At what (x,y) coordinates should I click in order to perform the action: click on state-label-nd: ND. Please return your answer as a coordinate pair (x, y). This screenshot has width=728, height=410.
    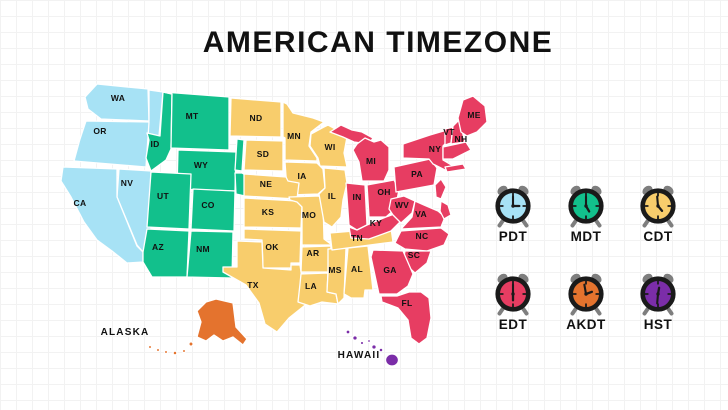
    Looking at the image, I should click on (256, 118).